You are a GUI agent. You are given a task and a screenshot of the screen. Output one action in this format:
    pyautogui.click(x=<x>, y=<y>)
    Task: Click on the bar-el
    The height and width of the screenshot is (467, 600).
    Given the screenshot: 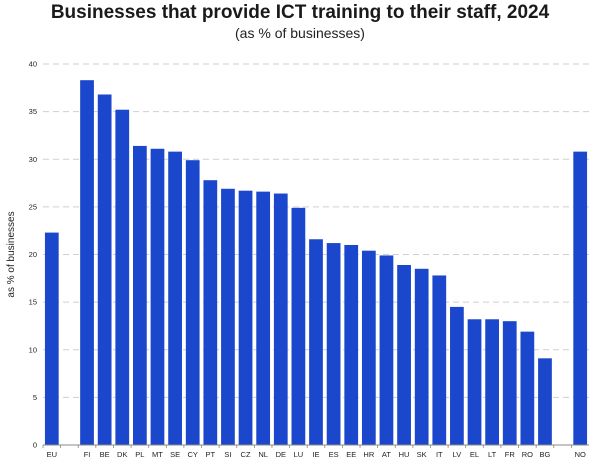 What is the action you would take?
    pyautogui.click(x=474, y=382)
    